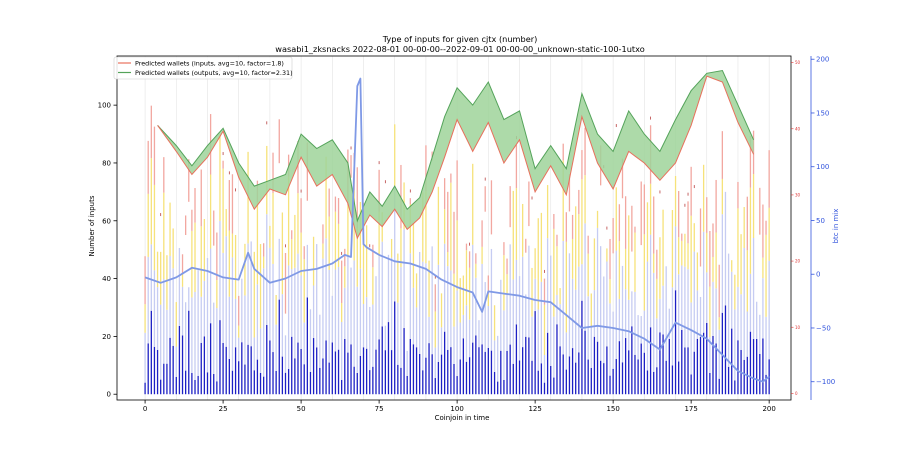  Describe the element at coordinates (145, 409) in the screenshot. I see `x-tick-label: 0` at that location.